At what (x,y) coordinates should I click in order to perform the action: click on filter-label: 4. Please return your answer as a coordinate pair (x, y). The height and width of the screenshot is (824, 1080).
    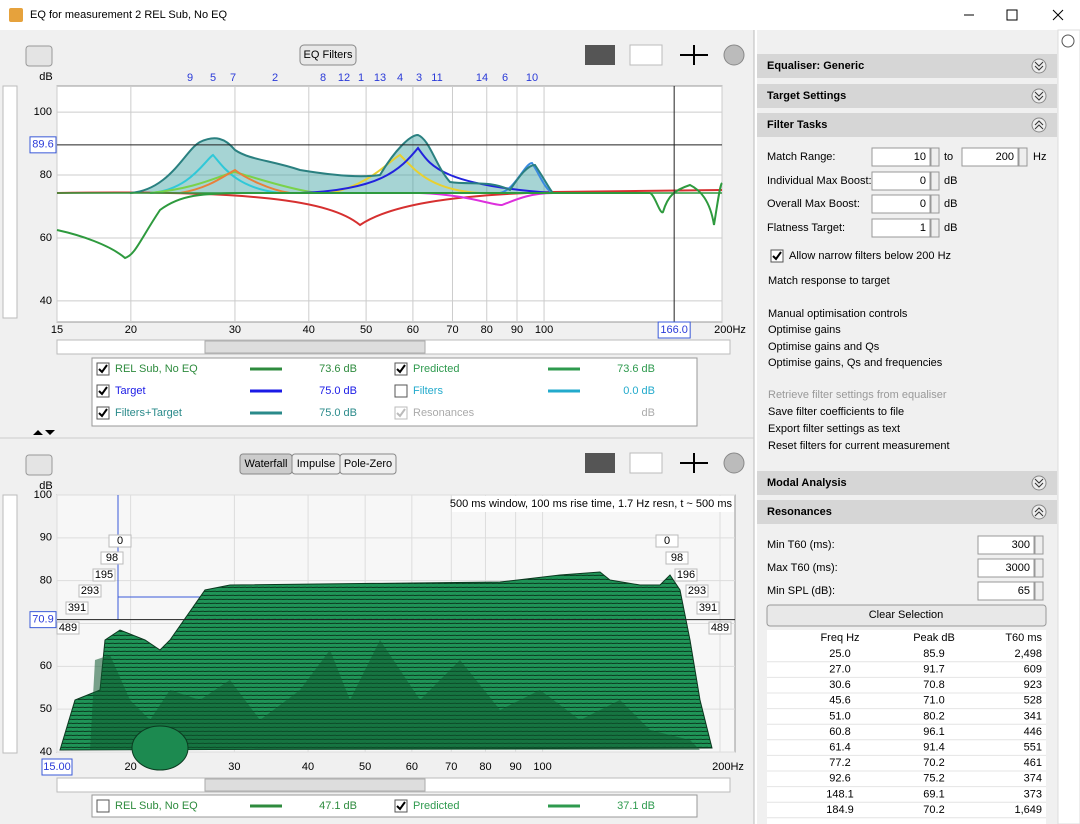
    Looking at the image, I should click on (400, 78).